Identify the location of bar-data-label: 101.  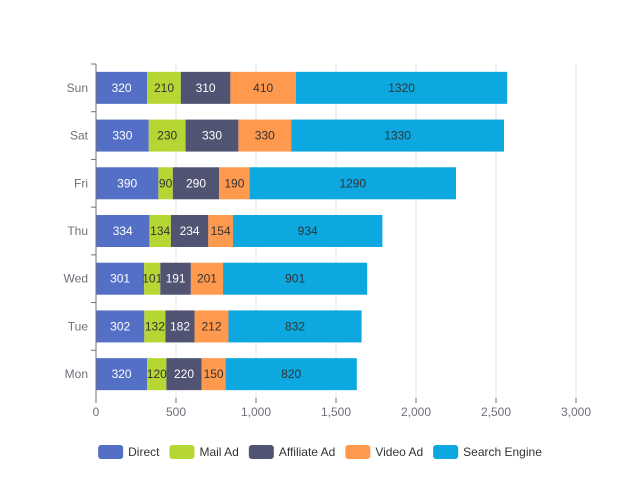
(152, 279).